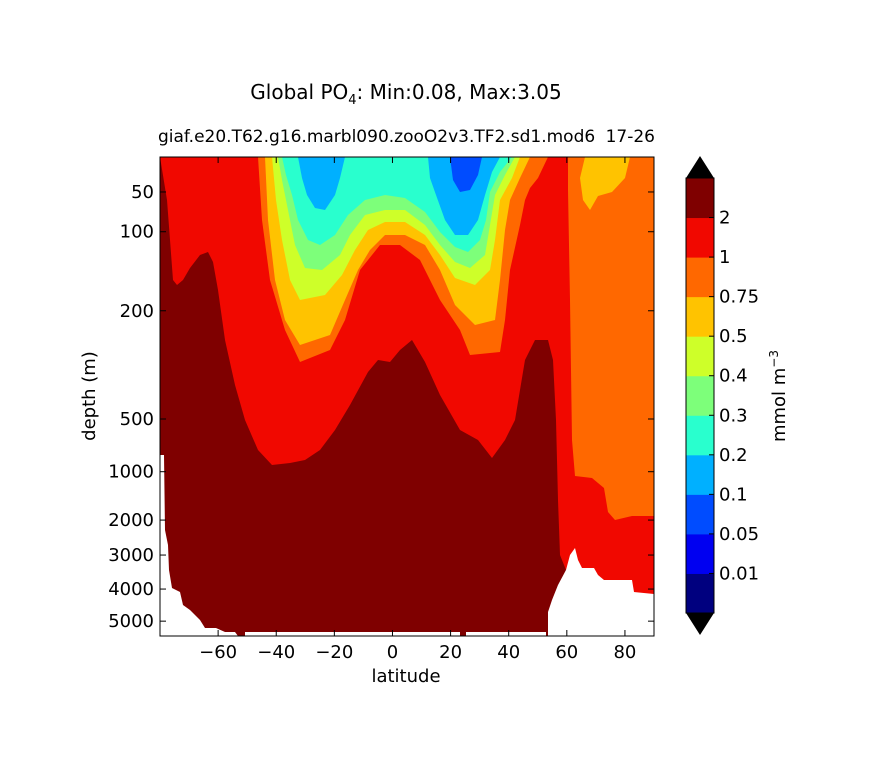 This screenshot has width=869, height=766. I want to click on colorbar-tick-label: 0.2, so click(733, 455).